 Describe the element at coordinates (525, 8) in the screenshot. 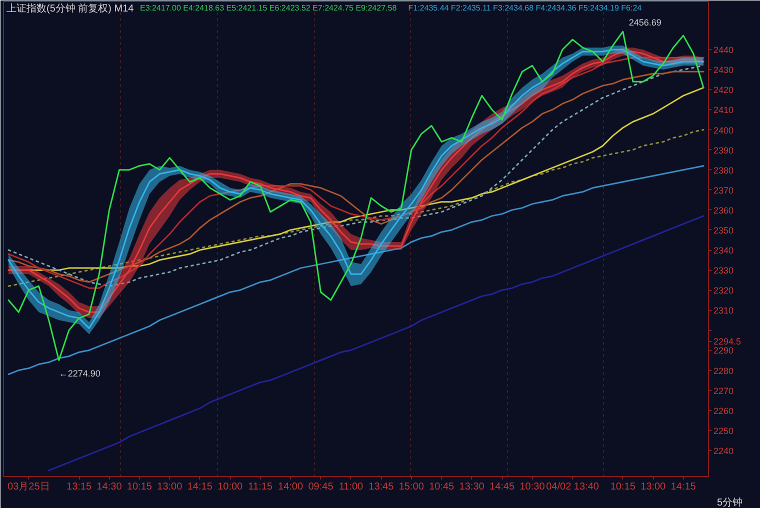

I see `annotation: F1:2435.44 F2:2435.11 F3:2434.68 F4:2434.36 F5:2434.19 F6:24` at that location.